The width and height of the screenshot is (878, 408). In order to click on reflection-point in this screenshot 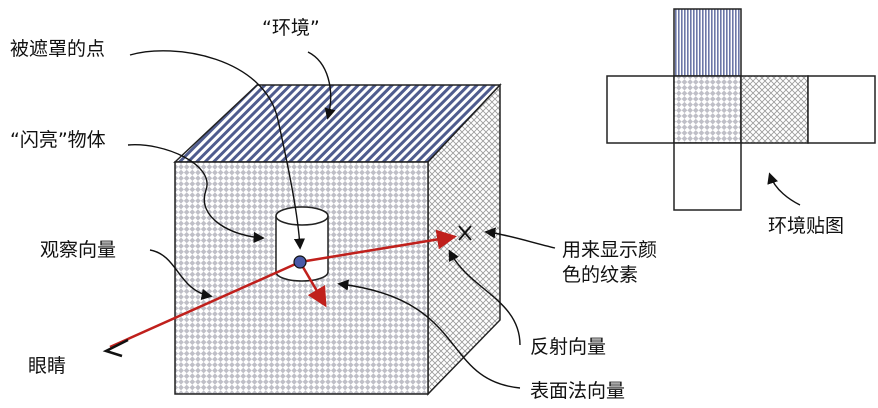, I will do `click(300, 262)`.